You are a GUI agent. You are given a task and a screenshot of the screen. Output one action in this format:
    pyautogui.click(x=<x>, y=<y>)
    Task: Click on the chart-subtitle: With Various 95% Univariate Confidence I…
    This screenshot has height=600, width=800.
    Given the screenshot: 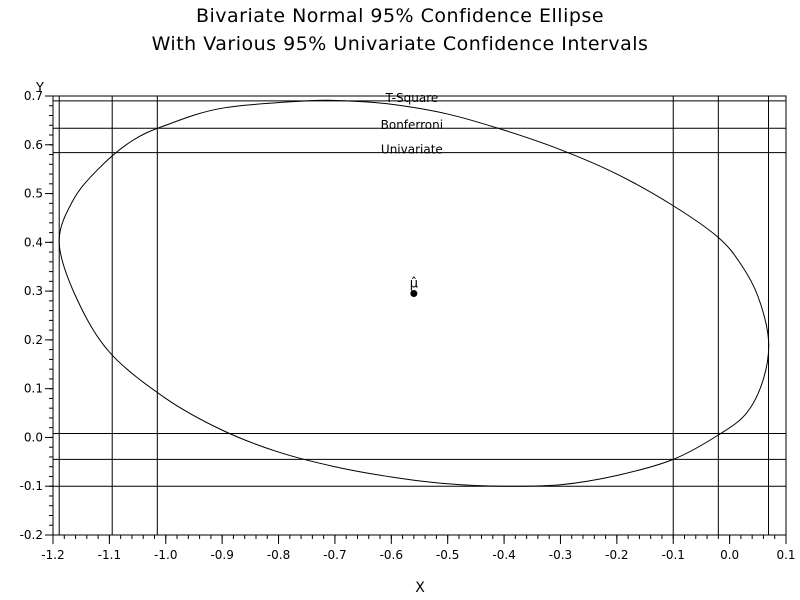 What is the action you would take?
    pyautogui.click(x=400, y=44)
    